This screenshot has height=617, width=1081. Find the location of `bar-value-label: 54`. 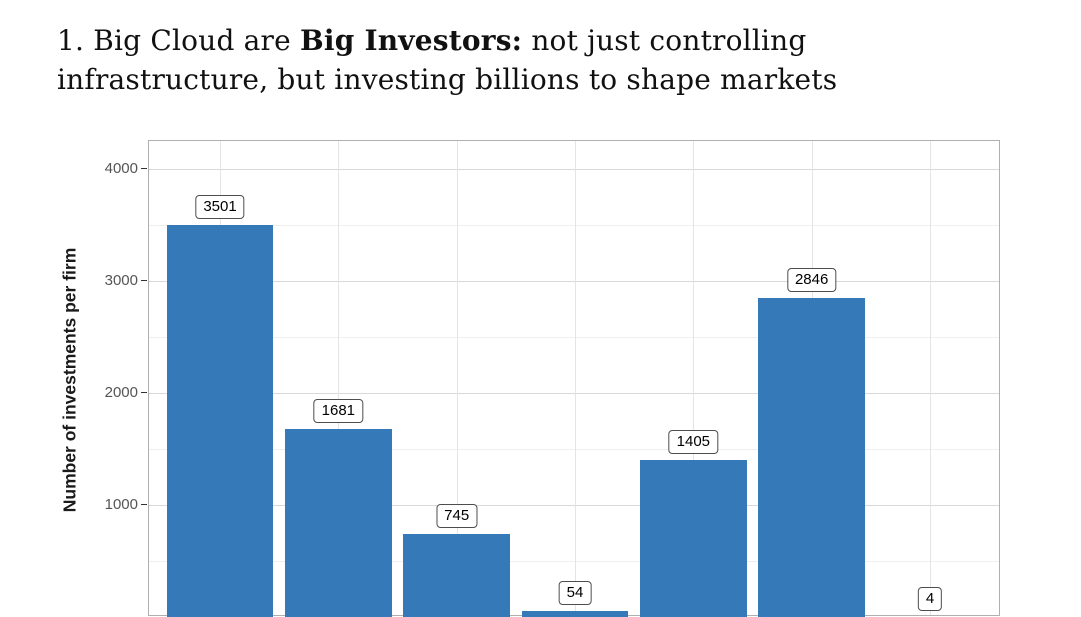

bar-value-label: 54 is located at coordinates (575, 593).